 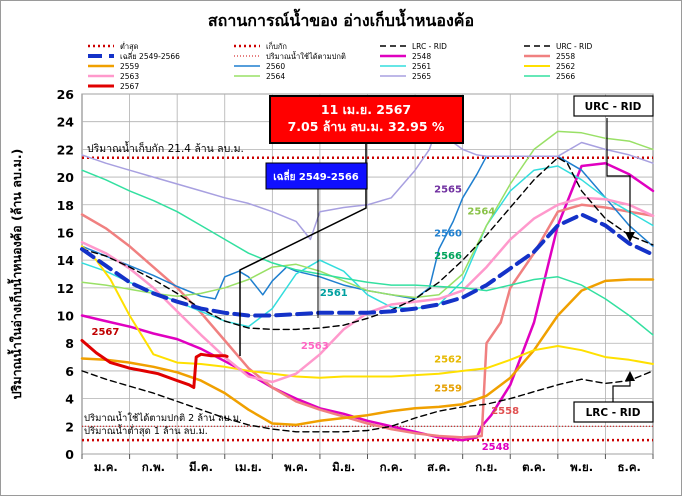 What do you see at coordinates (505, 411) in the screenshot?
I see `series-year-label: 2558` at bounding box center [505, 411].